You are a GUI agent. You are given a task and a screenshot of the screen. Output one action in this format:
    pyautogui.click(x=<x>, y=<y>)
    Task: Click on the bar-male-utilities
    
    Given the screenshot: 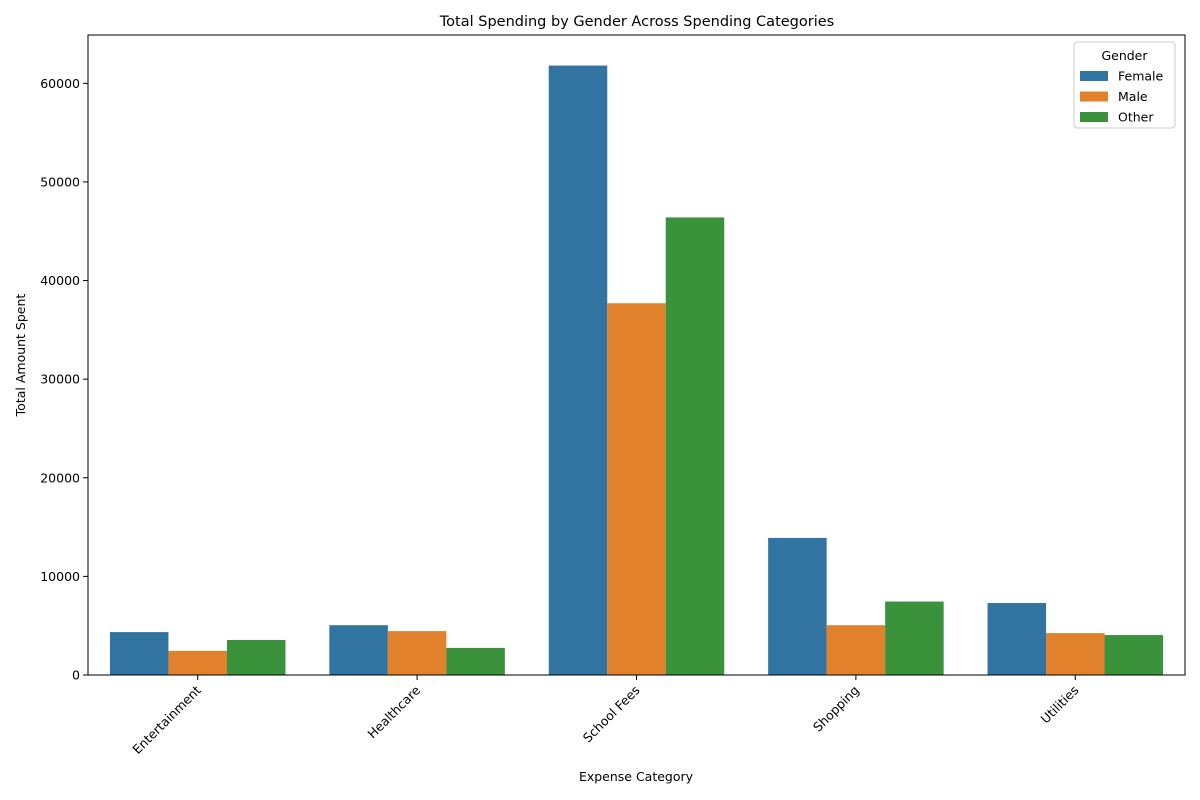 What is the action you would take?
    pyautogui.click(x=1075, y=654)
    